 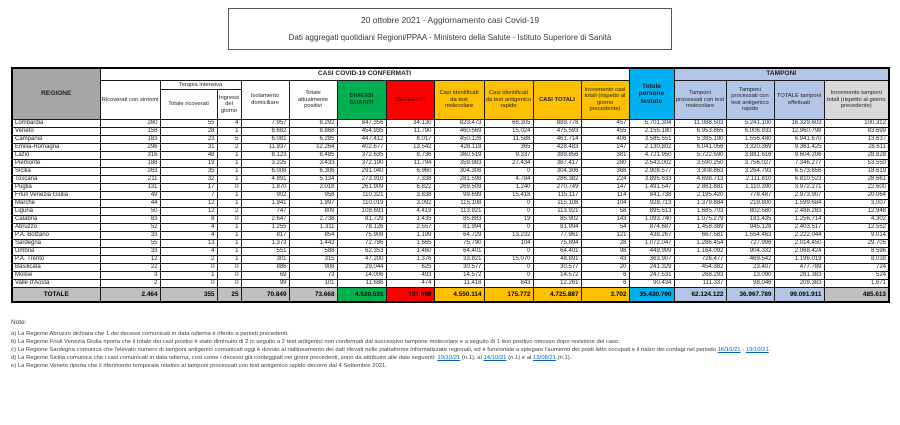 I want to click on cell-deceduti: 1.199, so click(x=410, y=236).